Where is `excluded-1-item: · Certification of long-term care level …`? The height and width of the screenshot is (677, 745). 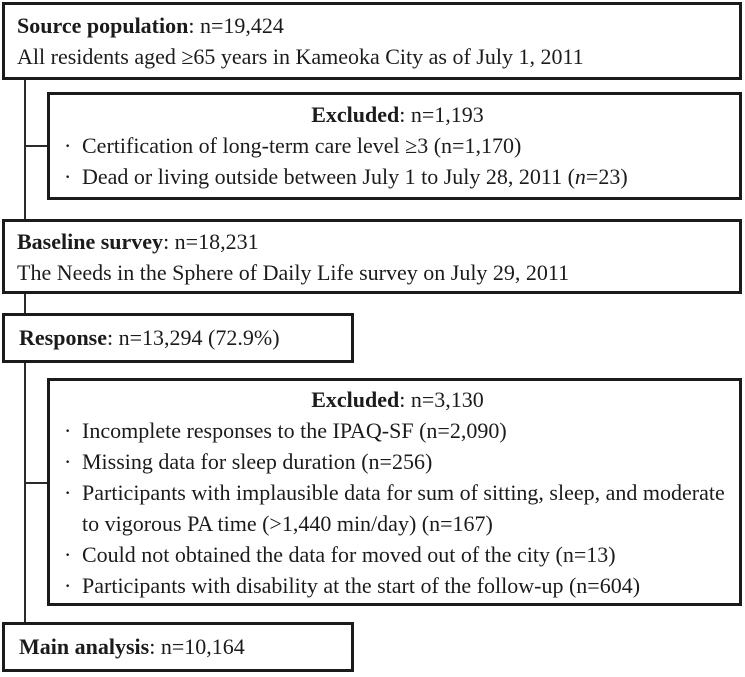 excluded-1-item: · Certification of long-term care level … is located at coordinates (397, 145).